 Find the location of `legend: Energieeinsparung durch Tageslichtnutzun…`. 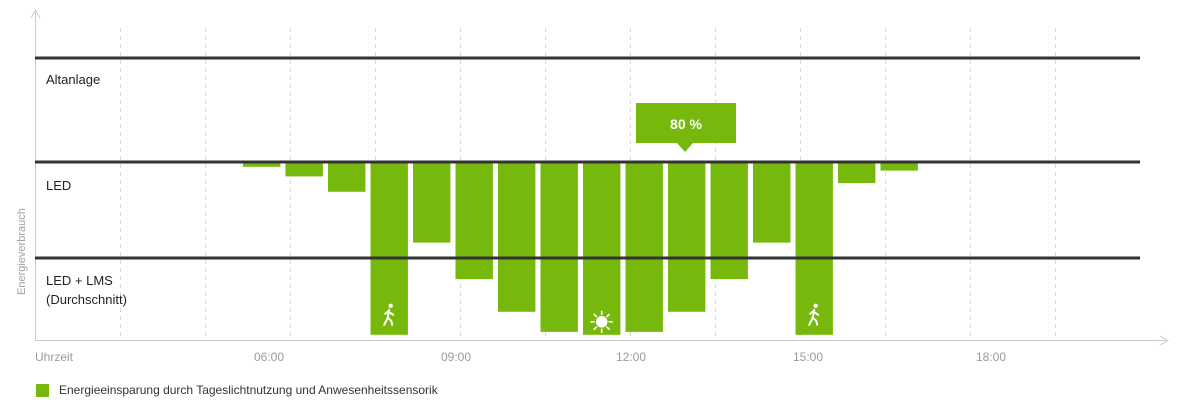

legend: Energieeinsparung durch Tageslichtnutzun… is located at coordinates (237, 390).